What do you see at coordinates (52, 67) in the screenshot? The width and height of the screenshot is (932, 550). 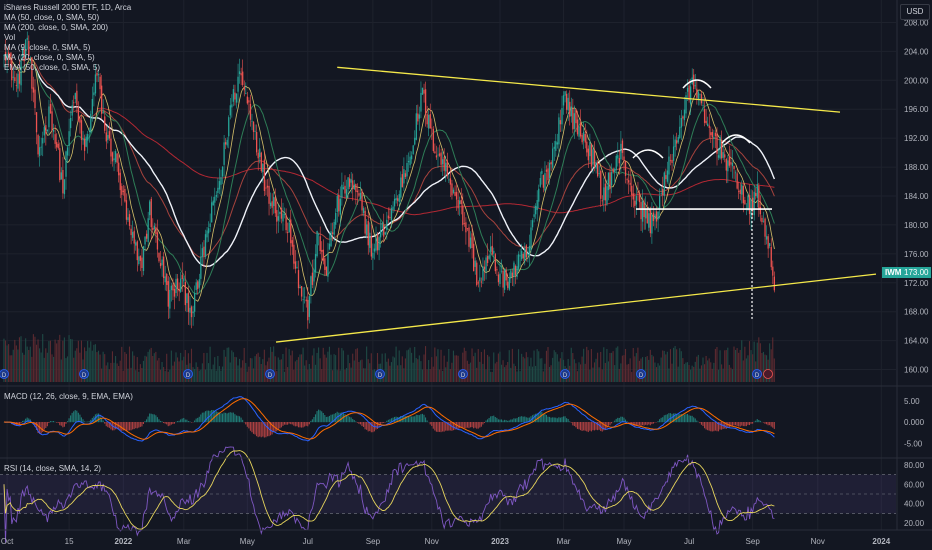 I see `indicator-ema50: EMA (50, close, 0, SMA, 5)` at bounding box center [52, 67].